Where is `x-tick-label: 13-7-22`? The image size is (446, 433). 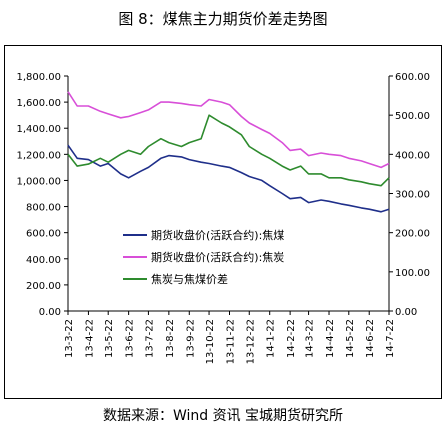
x-tick-label: 13-7-22 is located at coordinates (149, 338).